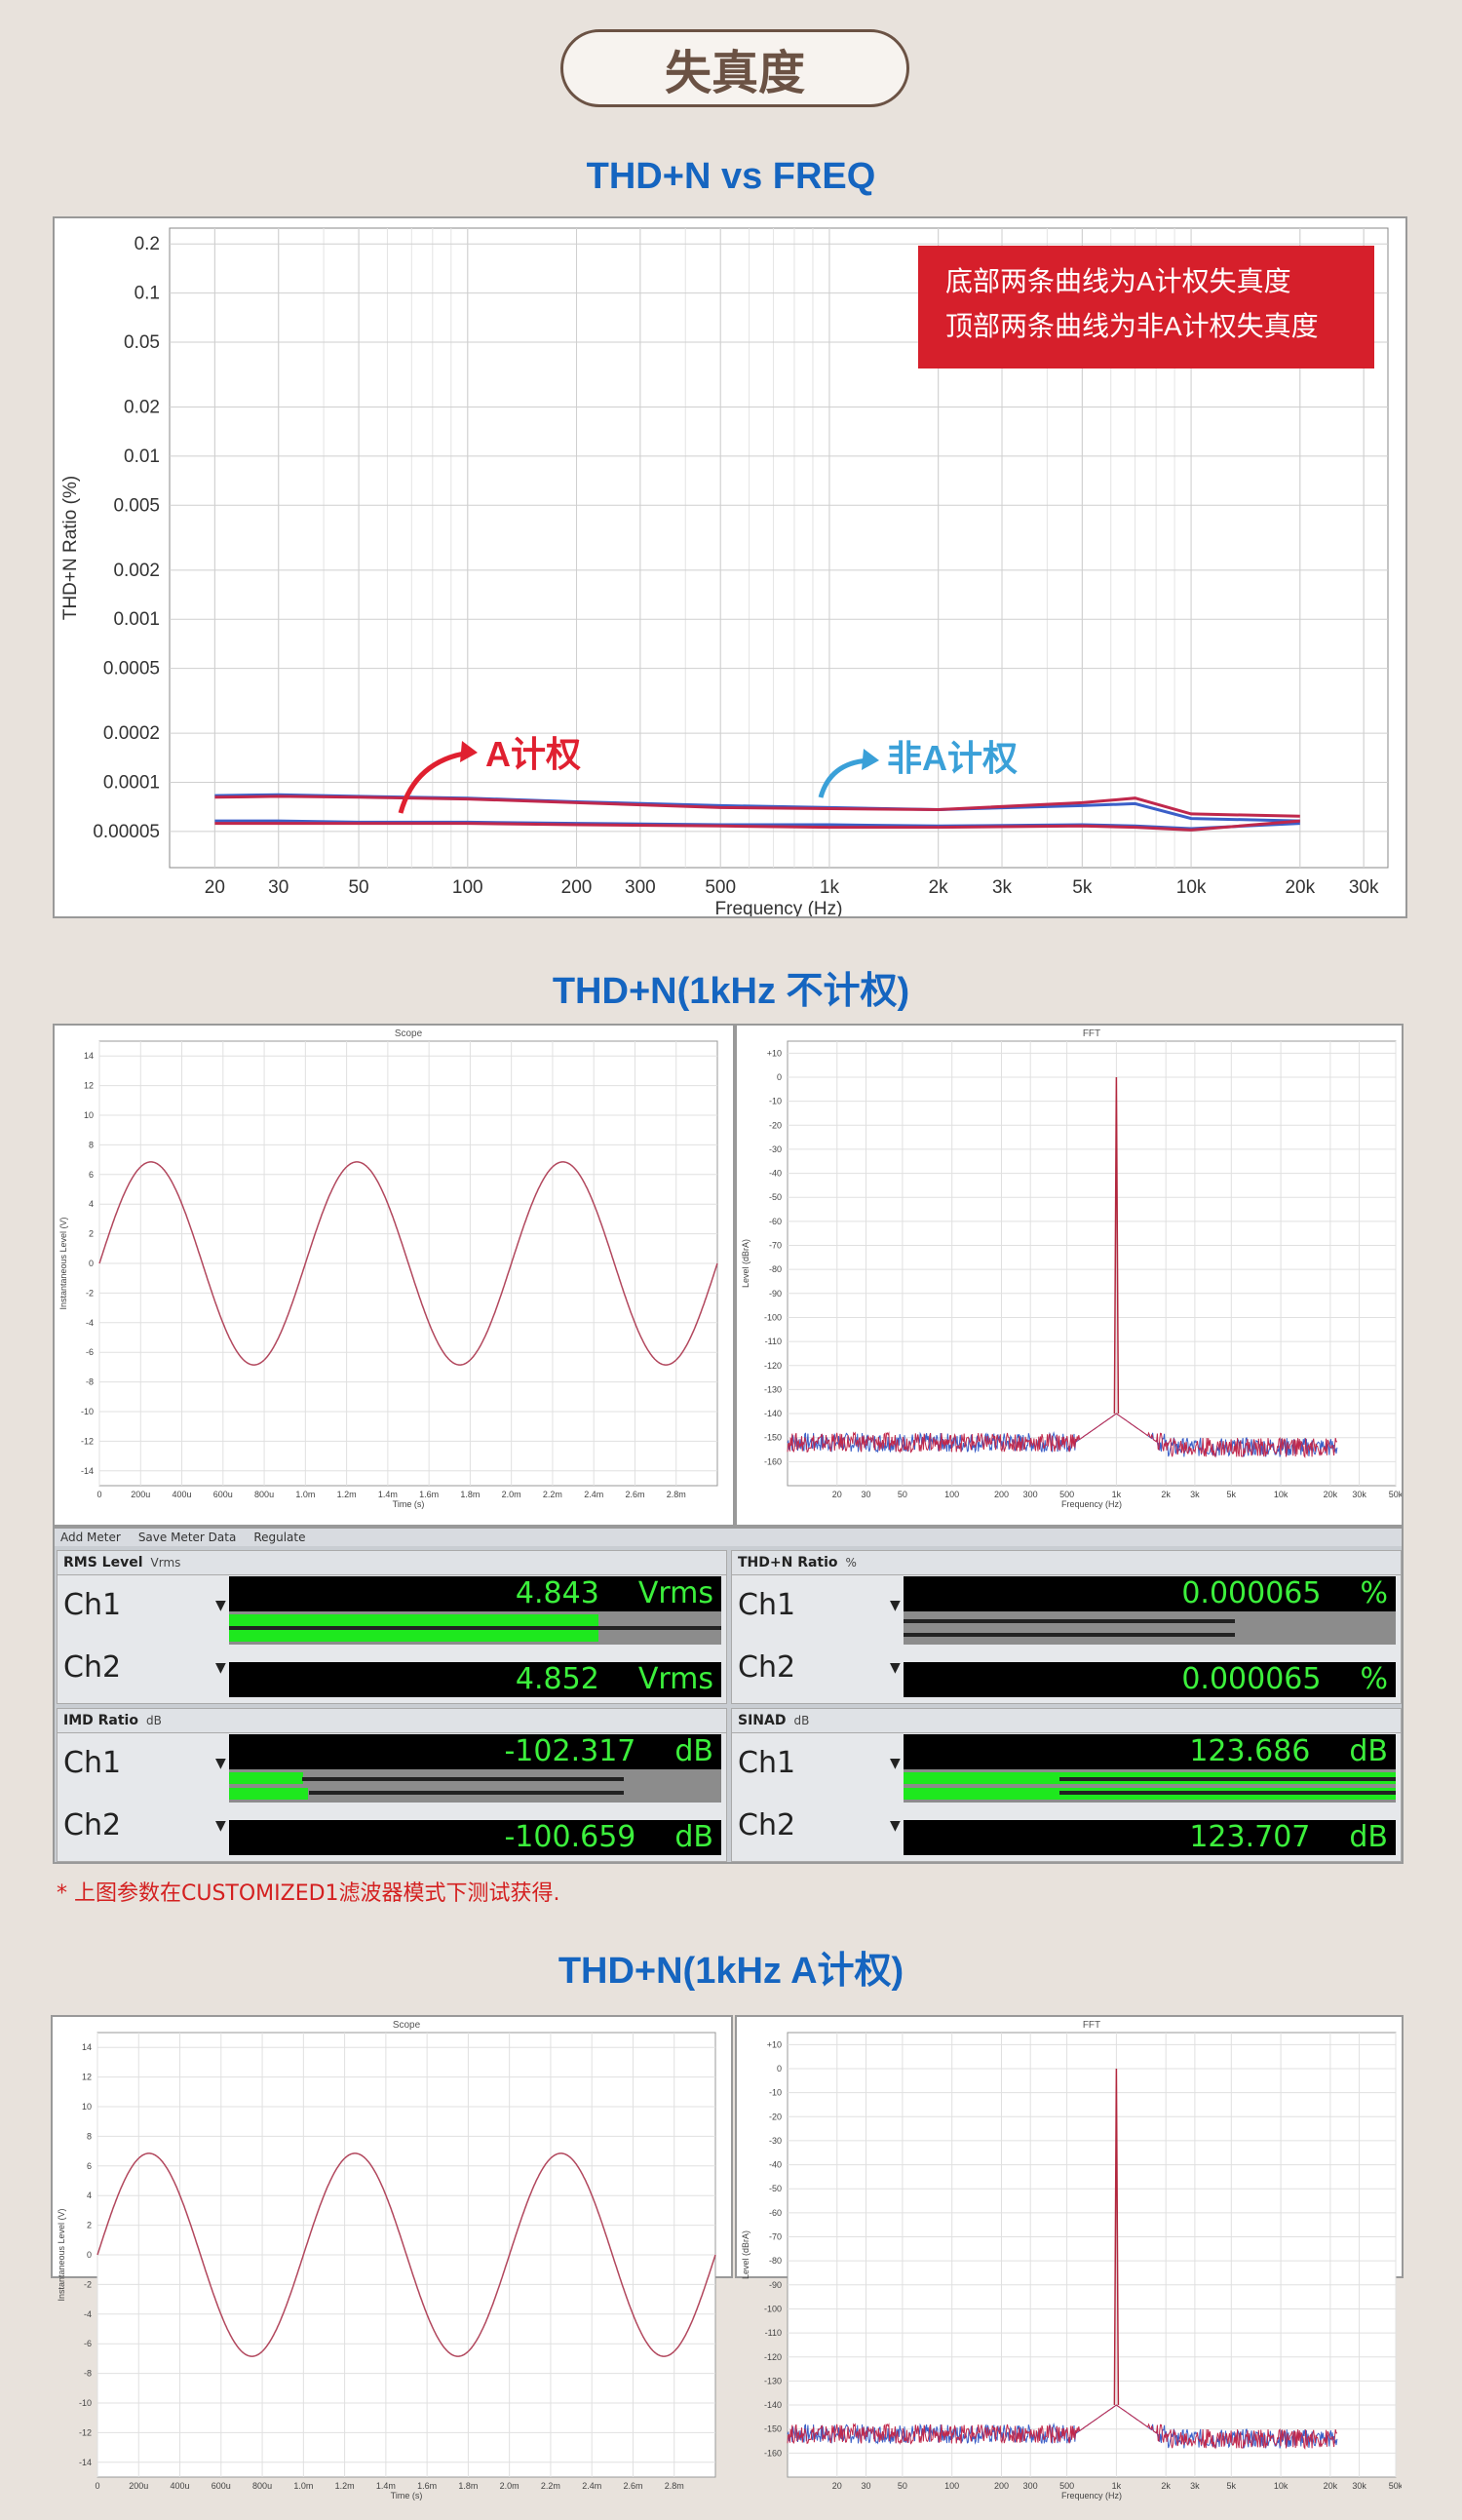  What do you see at coordinates (1066, 1604) in the screenshot?
I see `meter-row-ch1: Ch1 ▼ 0.000065%` at bounding box center [1066, 1604].